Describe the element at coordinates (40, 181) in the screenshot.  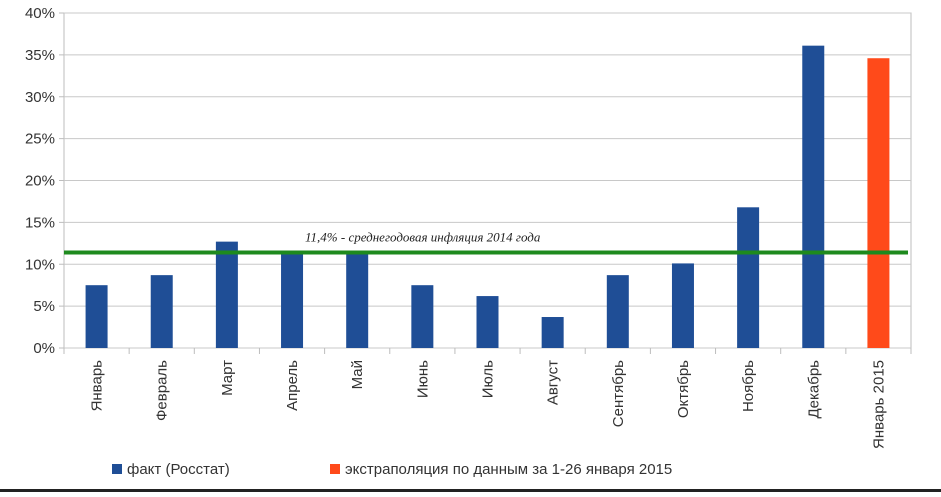
I see `y-tick-label: 20%` at that location.